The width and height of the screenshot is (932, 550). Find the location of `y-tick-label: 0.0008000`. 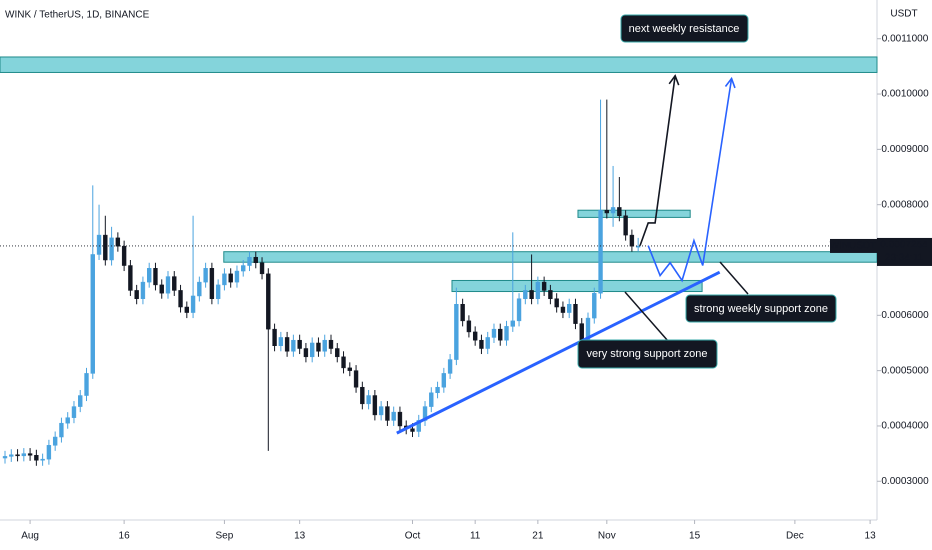

y-tick-label: 0.0008000 is located at coordinates (905, 204).